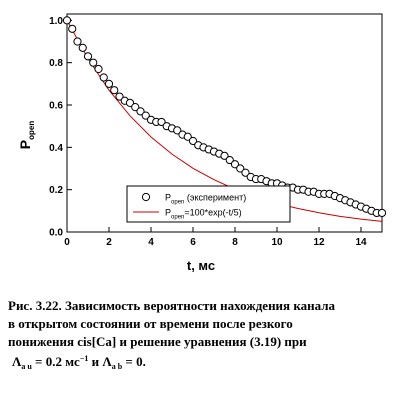  I want to click on cap-part: Λ, so click(17, 361).